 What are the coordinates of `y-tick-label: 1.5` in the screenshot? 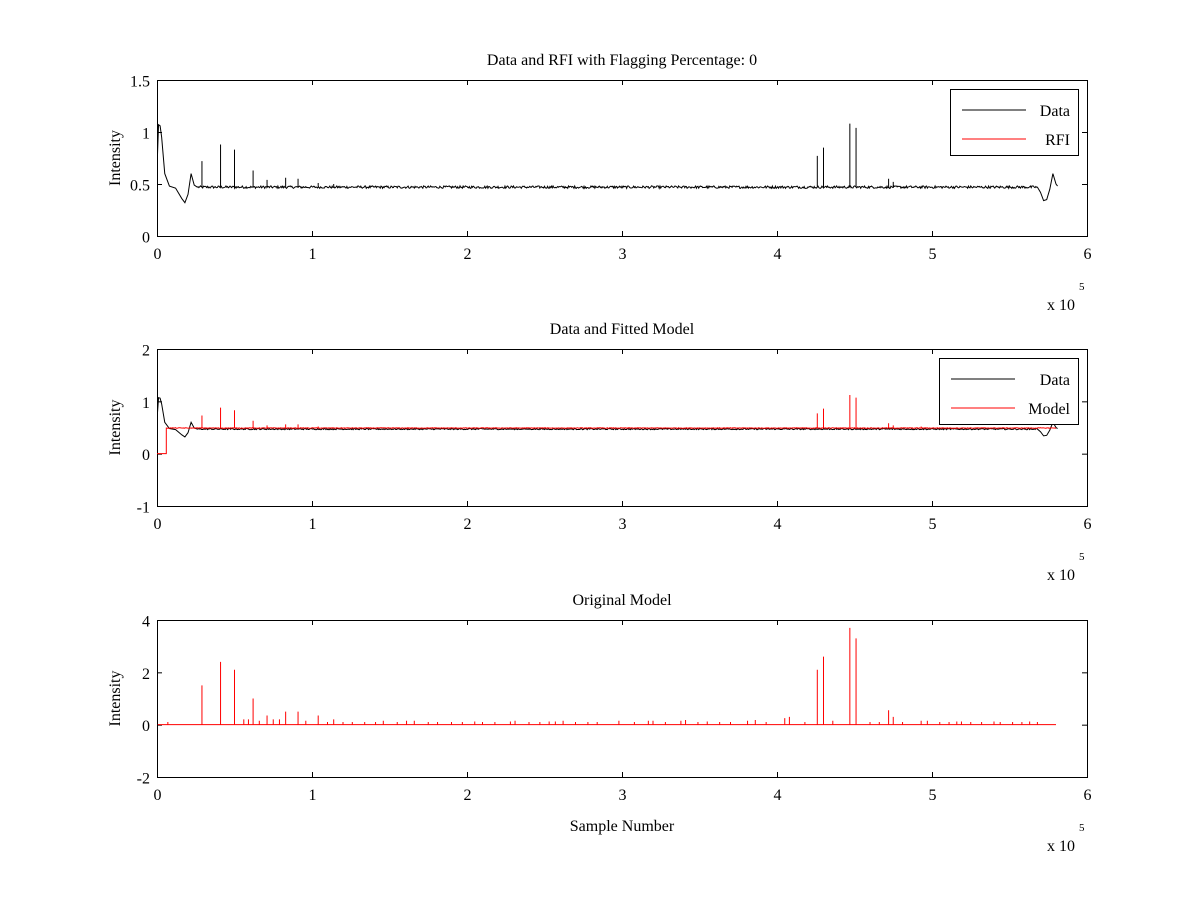 It's located at (140, 82).